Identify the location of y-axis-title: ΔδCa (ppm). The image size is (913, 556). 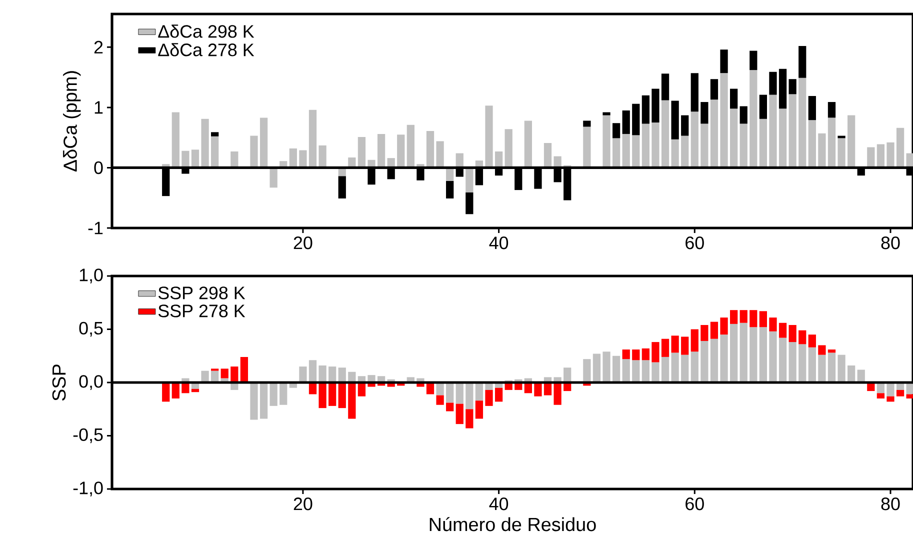
(72, 121).